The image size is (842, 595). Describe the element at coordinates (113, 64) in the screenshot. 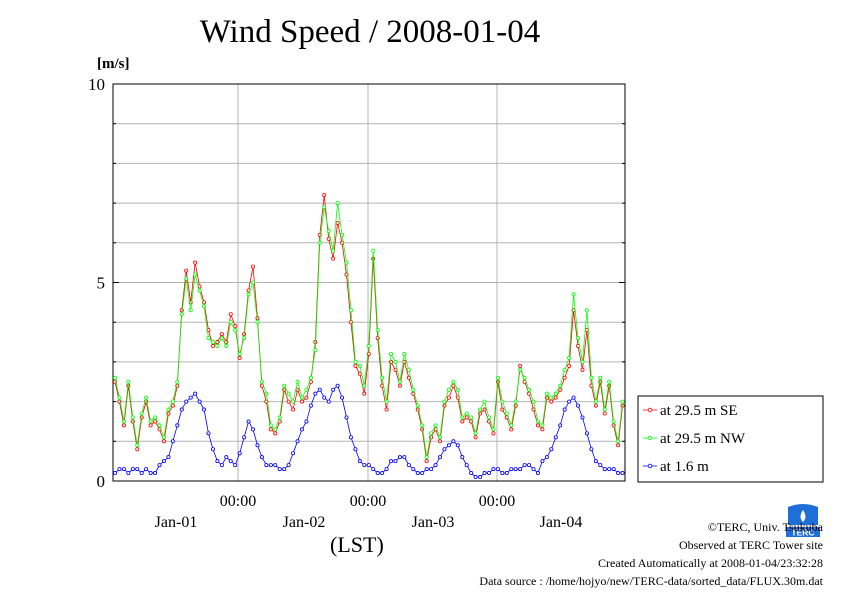

I see `y-axis-unit: [m/s]` at that location.